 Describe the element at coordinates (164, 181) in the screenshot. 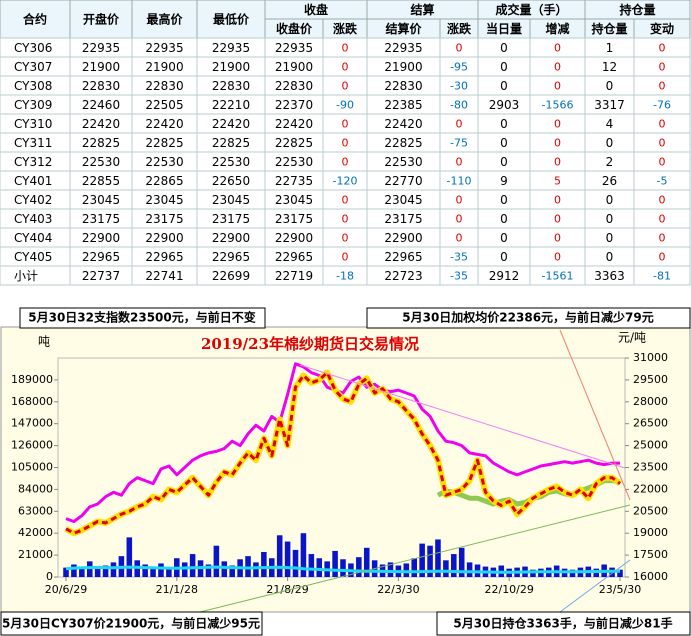

I see `table-text: 22865` at that location.